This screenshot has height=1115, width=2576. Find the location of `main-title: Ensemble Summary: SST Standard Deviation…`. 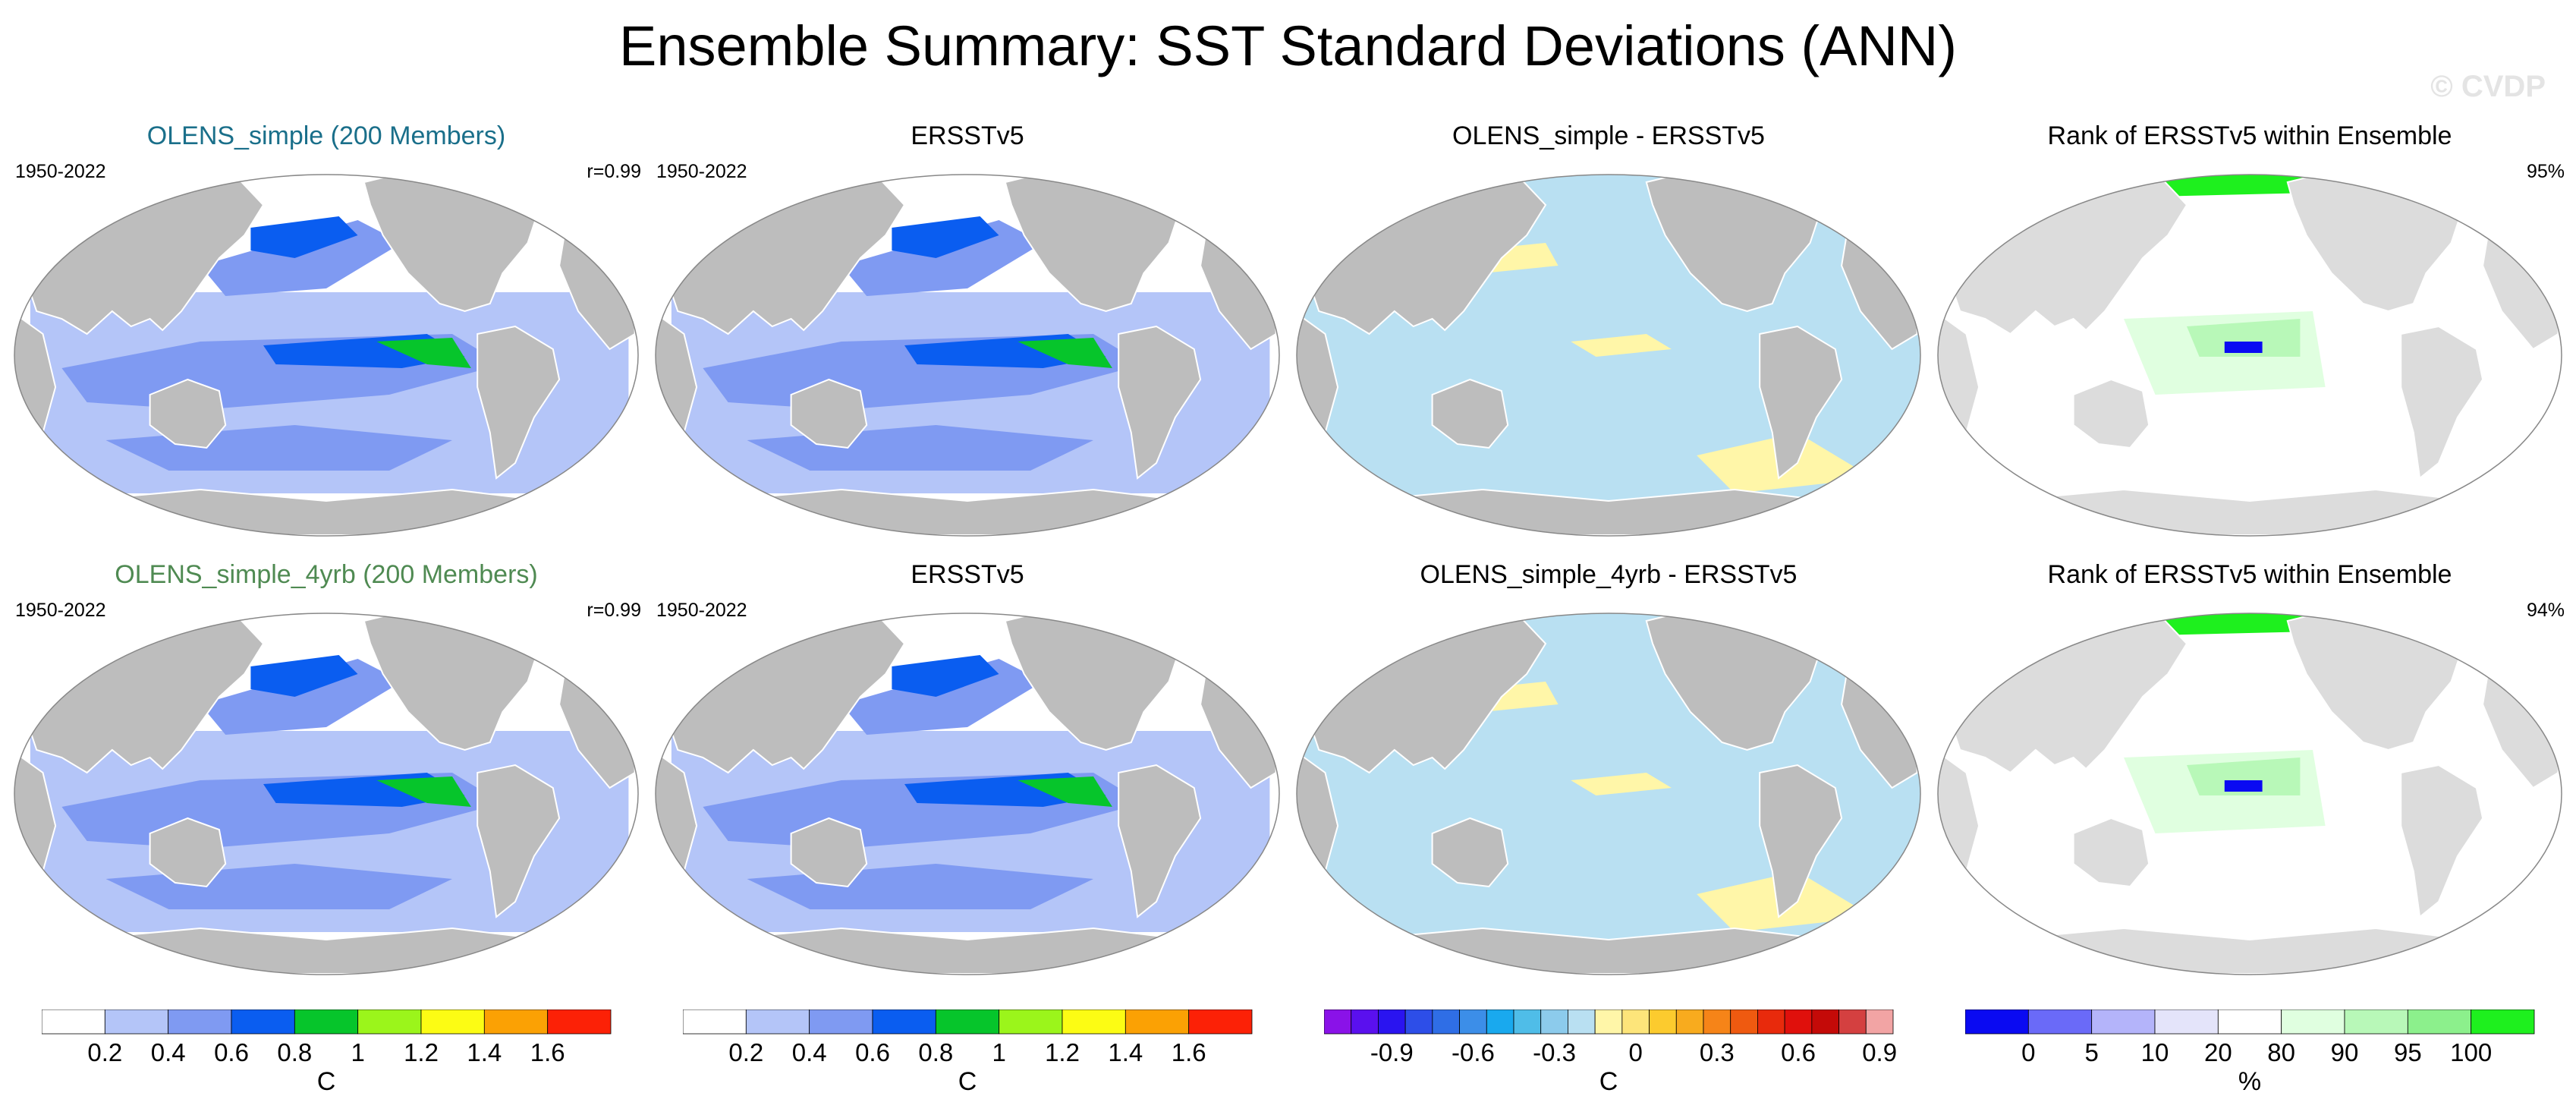

main-title: Ensemble Summary: SST Standard Deviation… is located at coordinates (1288, 45).